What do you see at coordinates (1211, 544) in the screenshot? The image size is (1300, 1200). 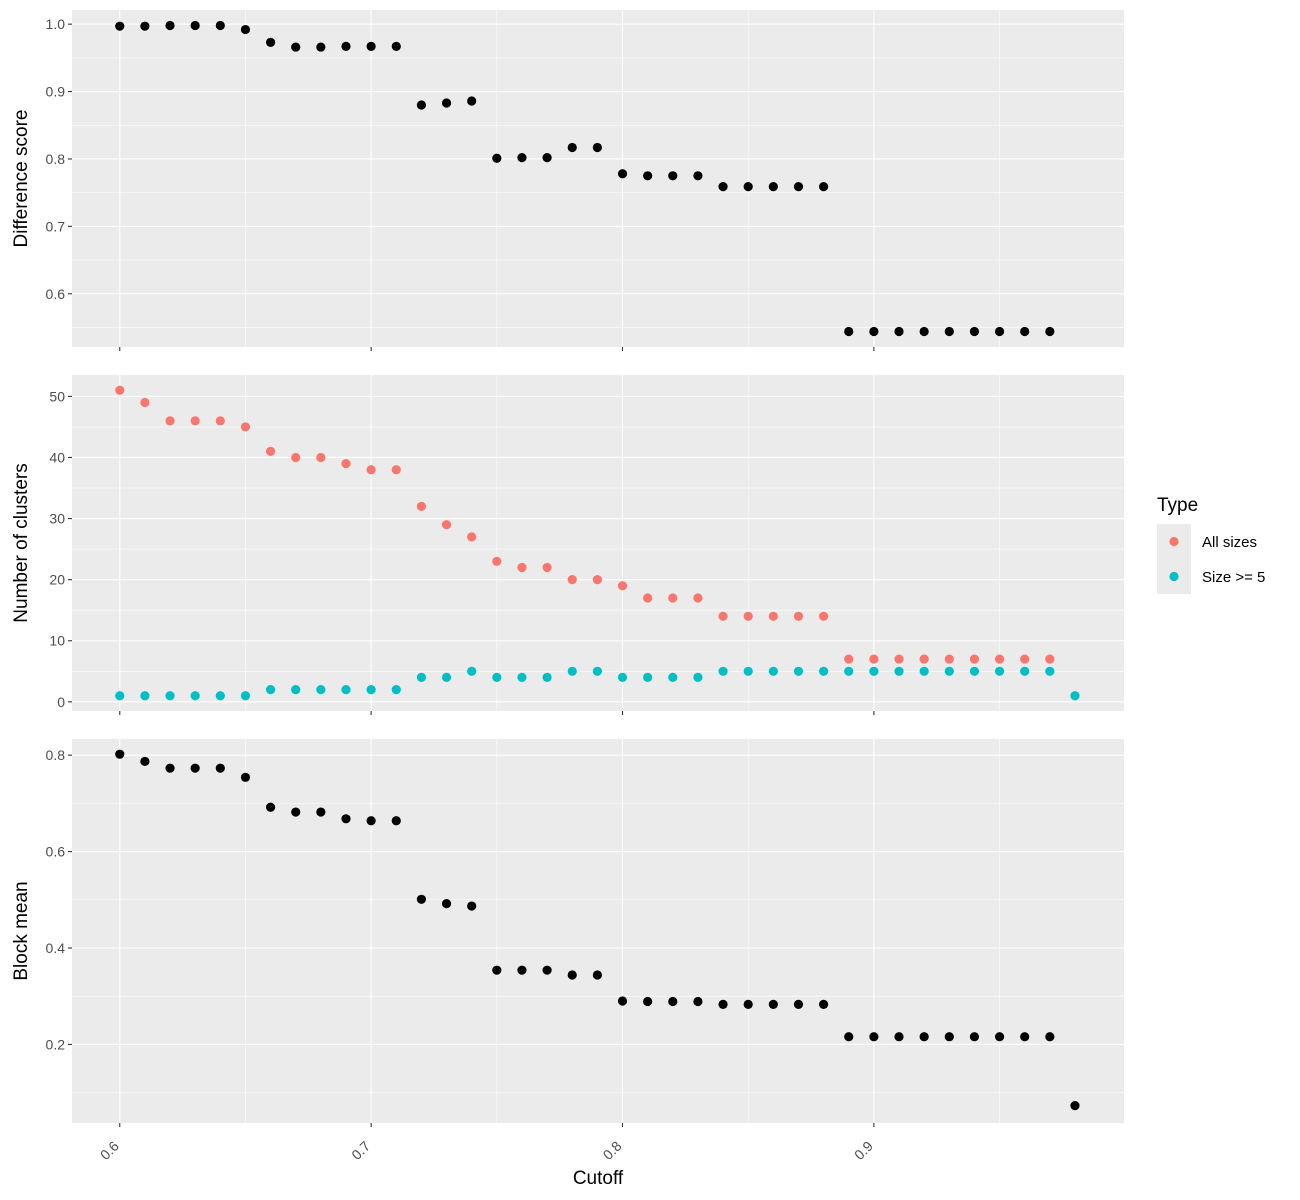 I see `legend: Type All sizes Size >= 5` at bounding box center [1211, 544].